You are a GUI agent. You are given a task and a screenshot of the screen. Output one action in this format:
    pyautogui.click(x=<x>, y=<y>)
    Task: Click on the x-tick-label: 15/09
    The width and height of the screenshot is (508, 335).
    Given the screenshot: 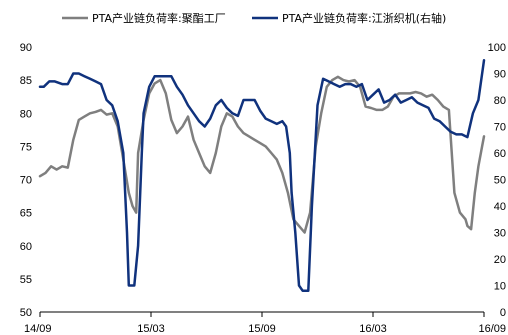 What is the action you would take?
    pyautogui.click(x=262, y=329)
    